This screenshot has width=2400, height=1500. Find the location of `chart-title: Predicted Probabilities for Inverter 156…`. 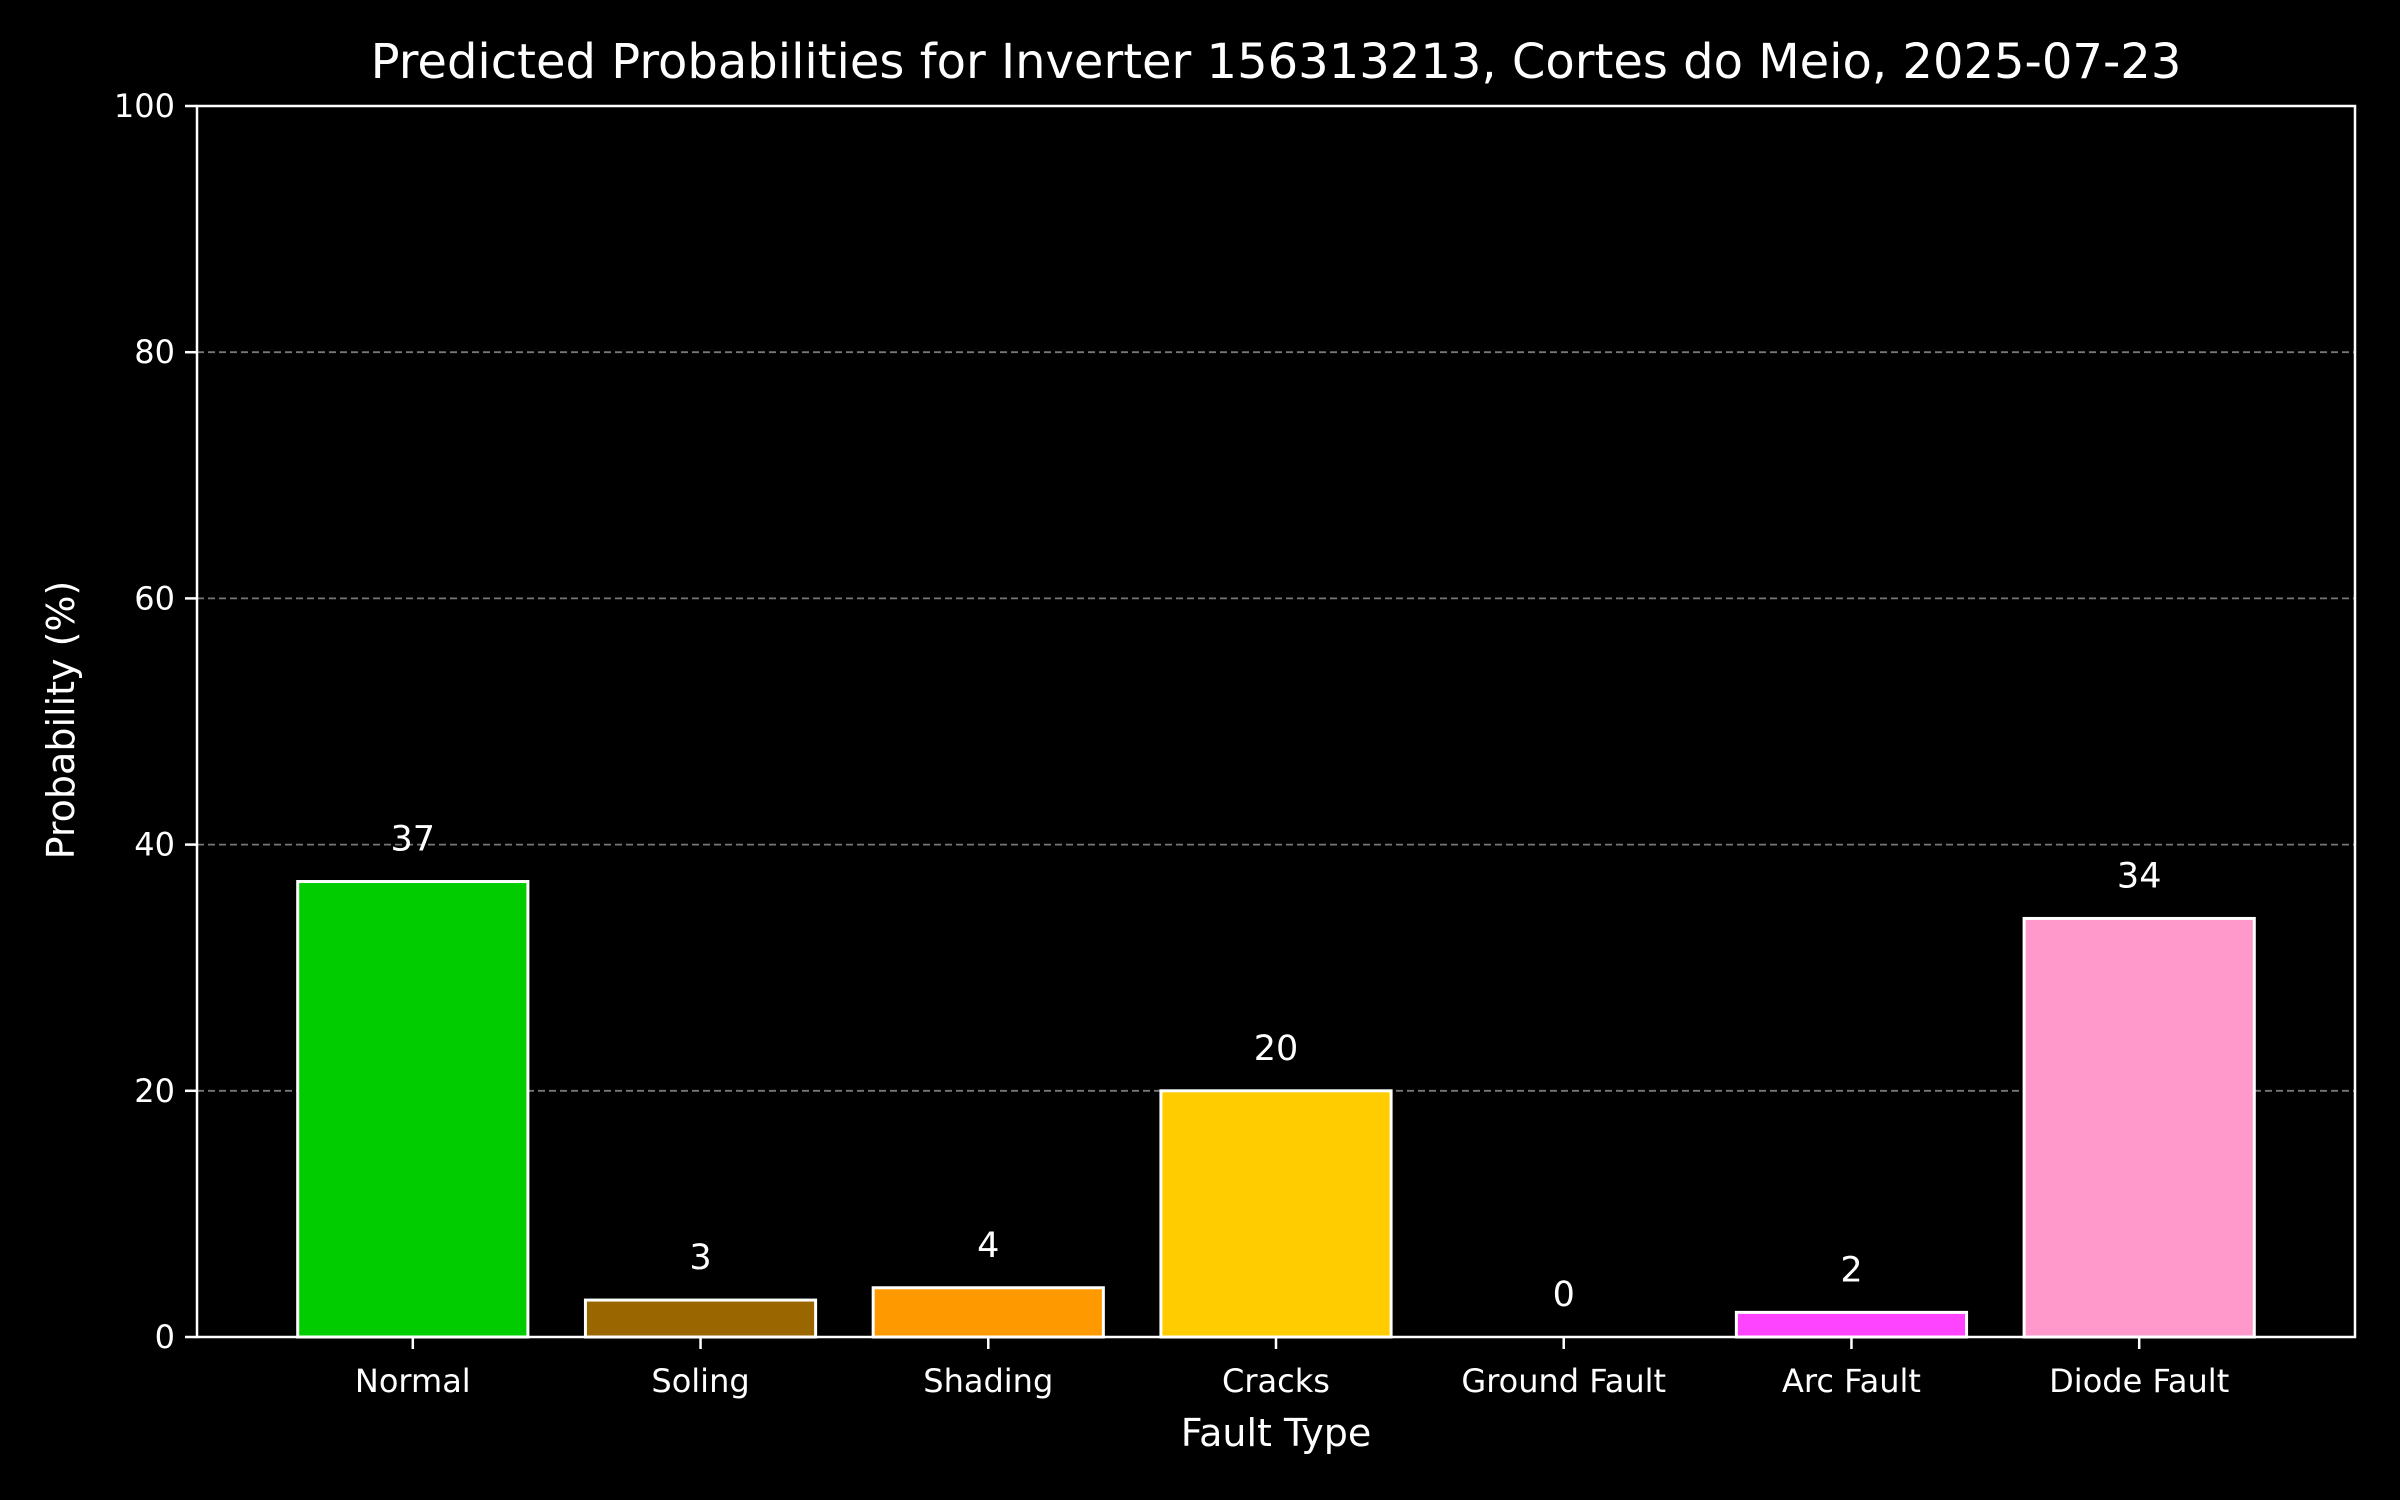

chart-title: Predicted Probabilities for Inverter 156… is located at coordinates (1276, 62).